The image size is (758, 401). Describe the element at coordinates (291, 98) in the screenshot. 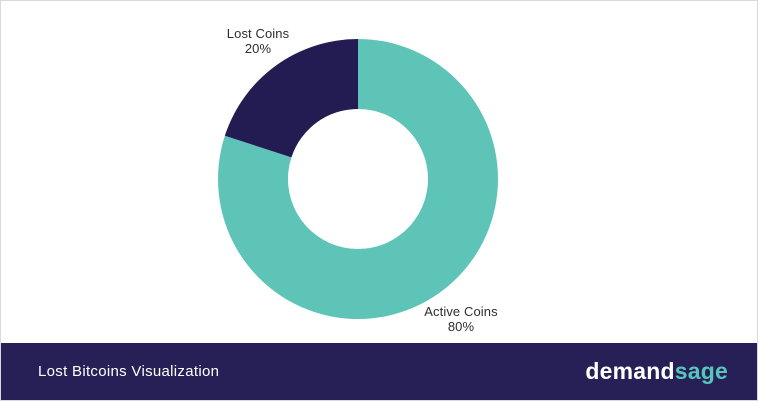

I see `donut-slice-lost-coins` at that location.